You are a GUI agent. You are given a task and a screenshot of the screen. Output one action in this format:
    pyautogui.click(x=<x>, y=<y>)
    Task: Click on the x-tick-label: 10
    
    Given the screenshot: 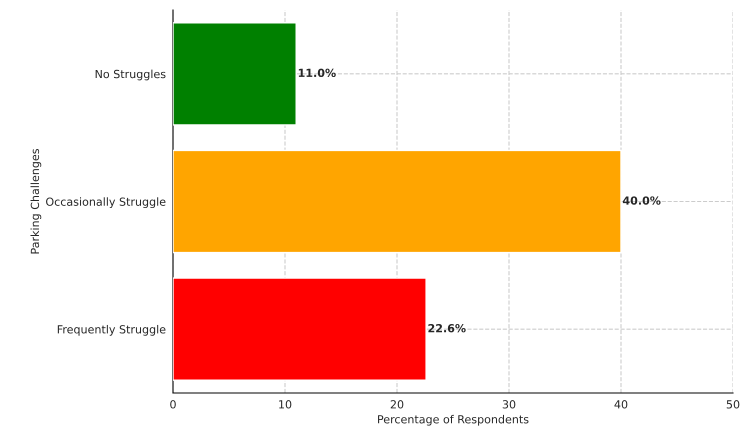 What is the action you would take?
    pyautogui.click(x=285, y=404)
    